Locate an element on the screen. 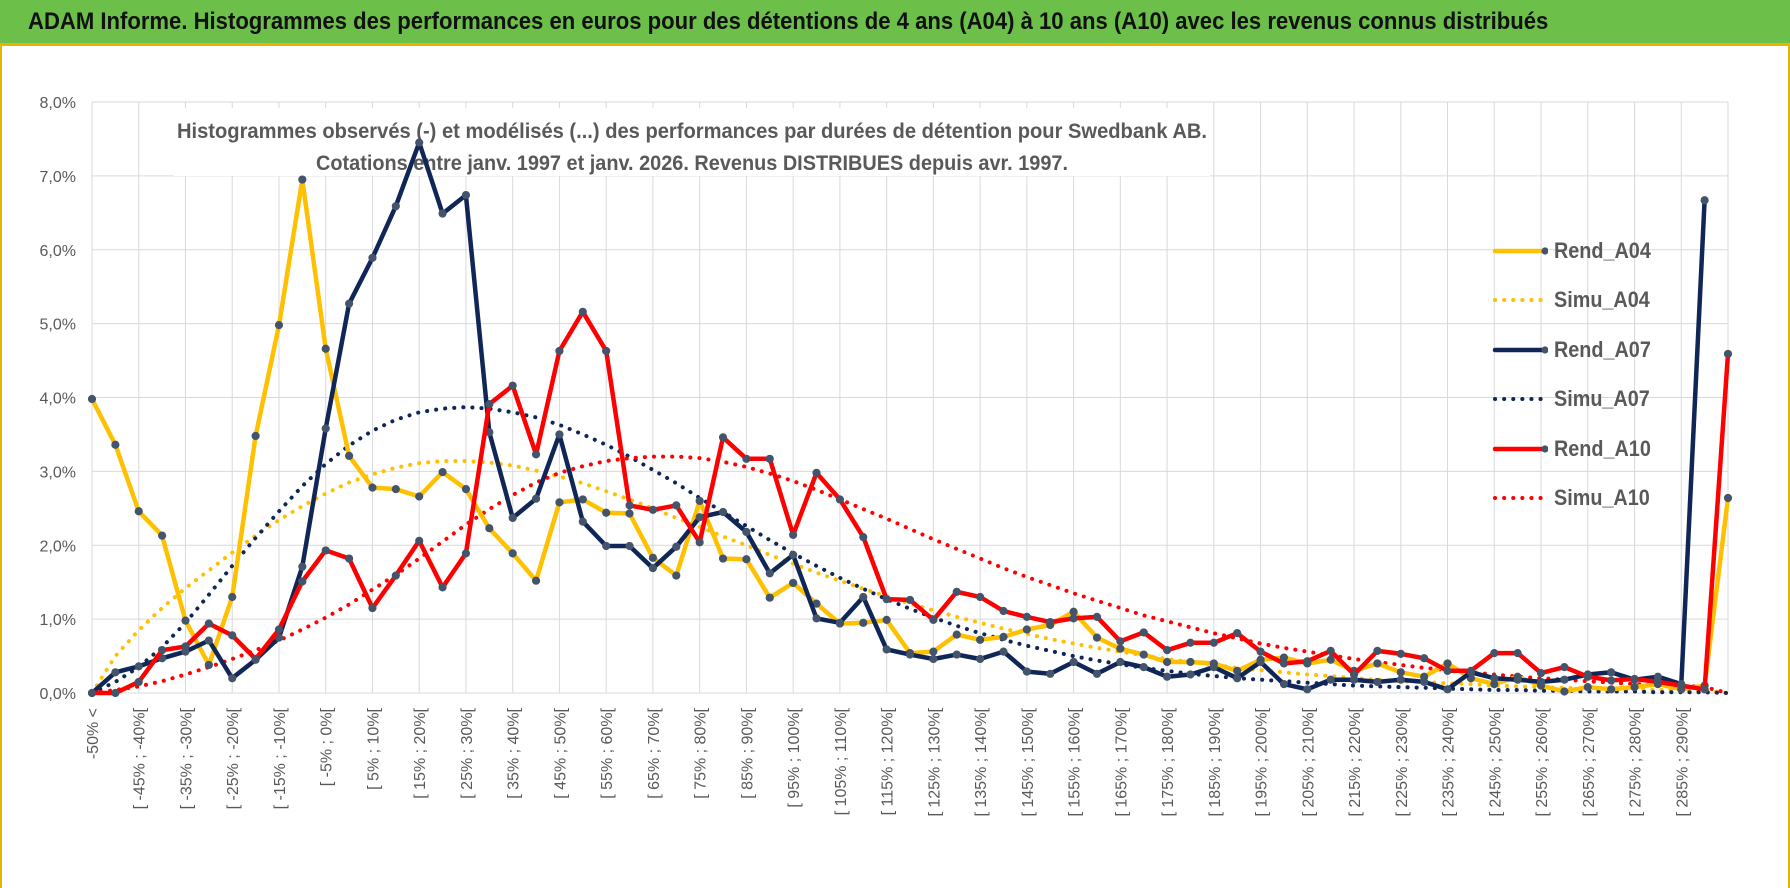  y-tick-label: 4,0% is located at coordinates (58, 399).